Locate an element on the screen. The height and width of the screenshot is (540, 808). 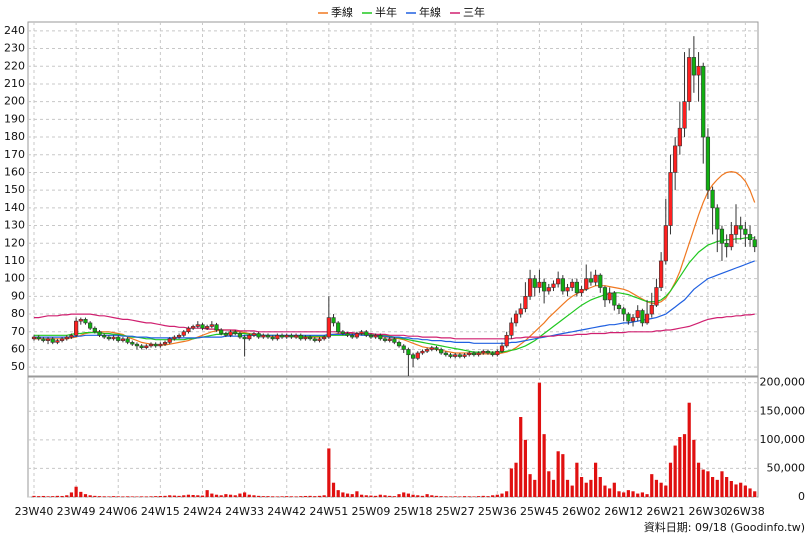
y-tick-label: 80 is located at coordinates (18, 313).